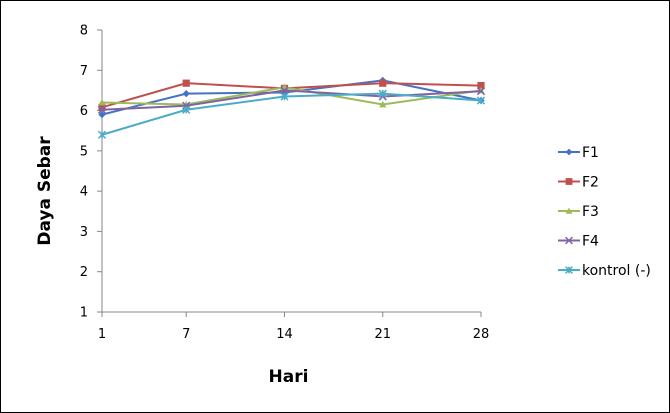  I want to click on chart-legend: F1 F2 F3 F4 kontrol (-), so click(604, 212).